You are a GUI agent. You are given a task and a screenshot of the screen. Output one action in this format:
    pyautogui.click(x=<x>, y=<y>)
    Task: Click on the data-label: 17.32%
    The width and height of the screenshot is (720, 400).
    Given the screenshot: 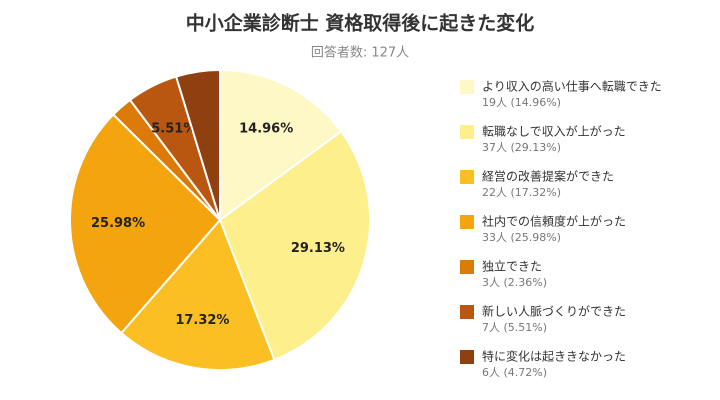 What is the action you would take?
    pyautogui.click(x=202, y=320)
    